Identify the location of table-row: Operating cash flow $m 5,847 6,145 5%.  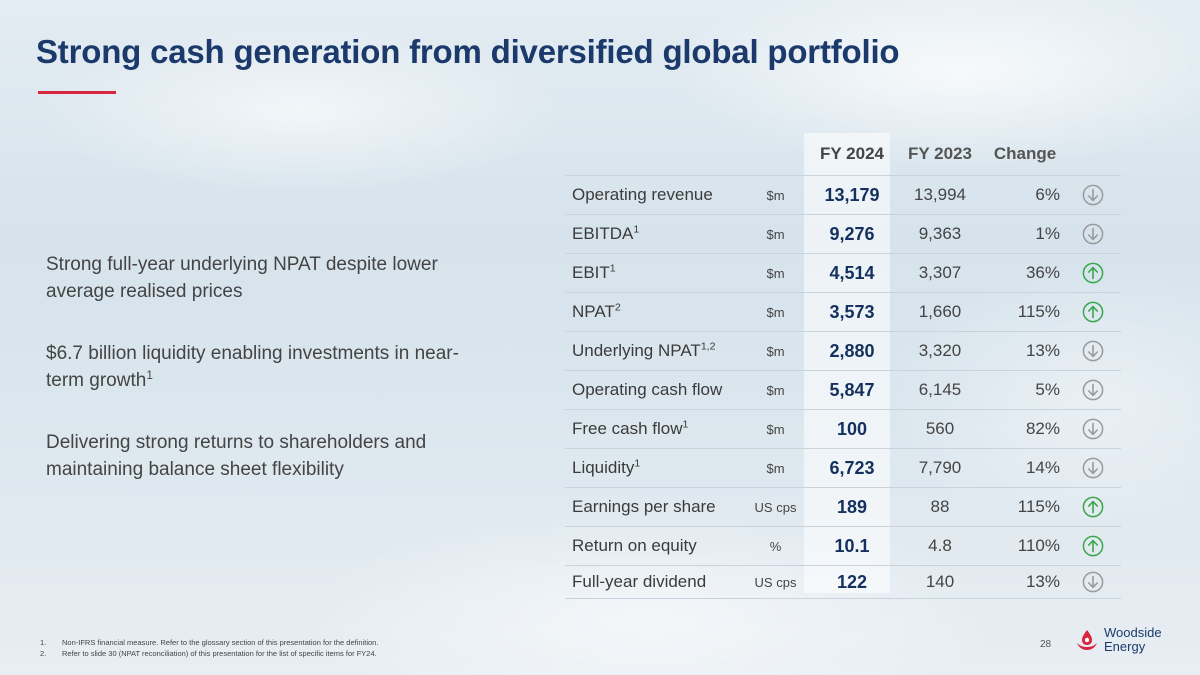
(843, 390).